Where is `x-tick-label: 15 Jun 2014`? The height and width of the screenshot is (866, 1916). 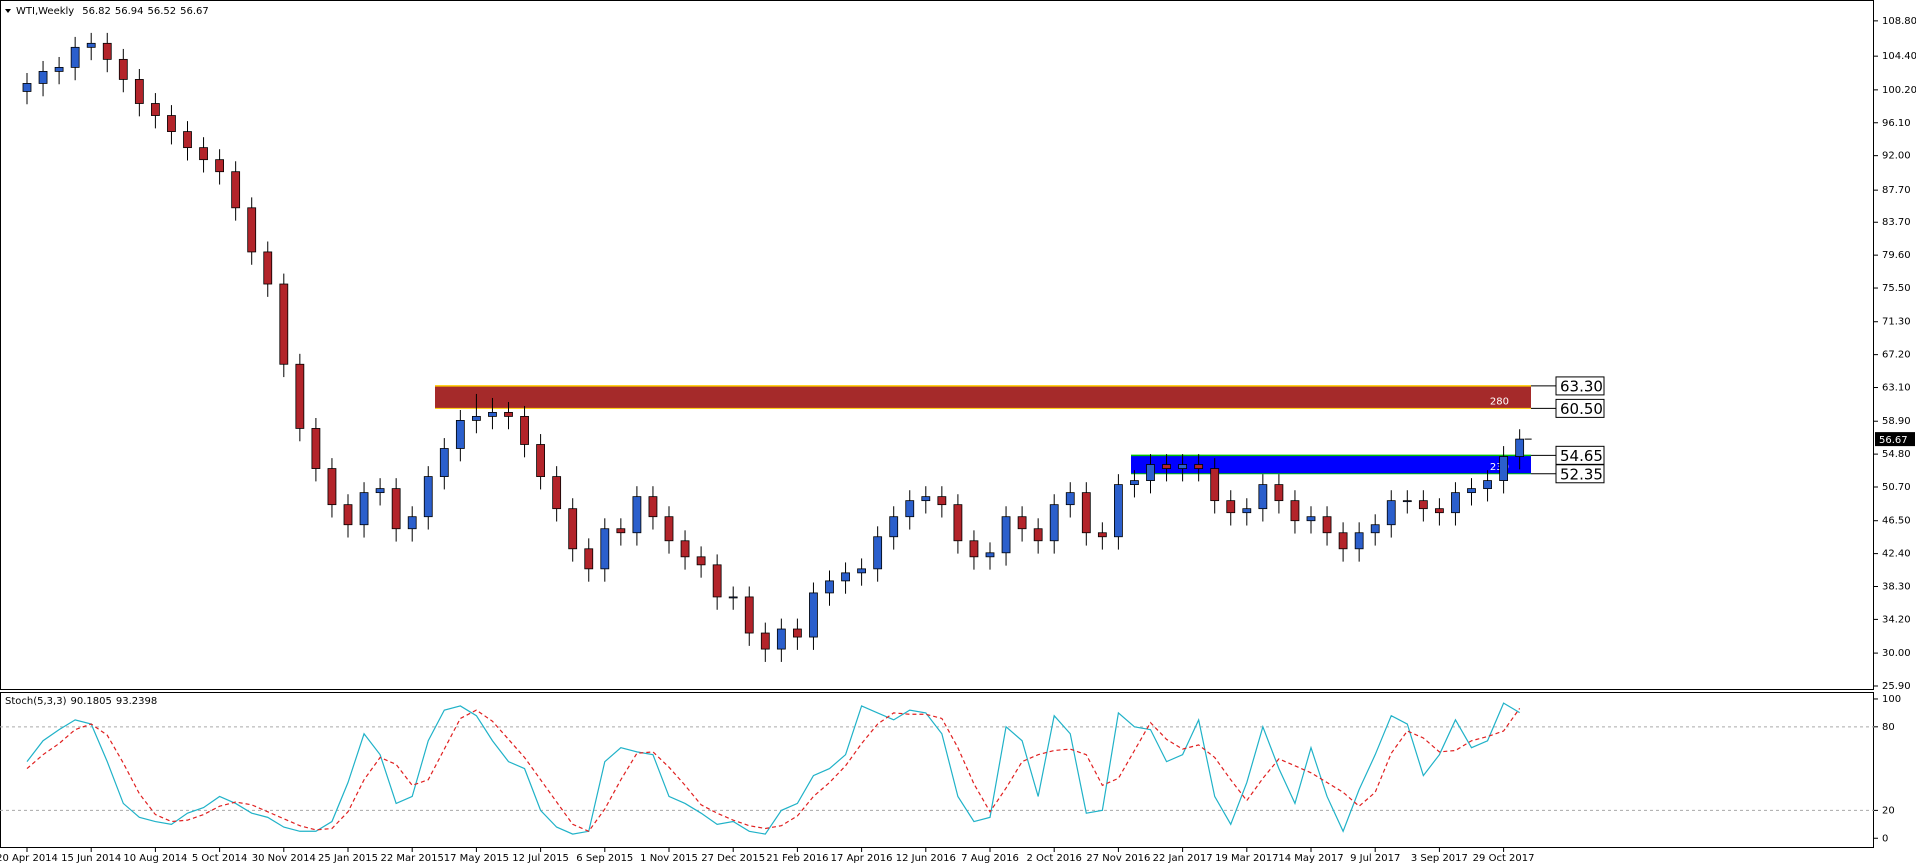 x-tick-label: 15 Jun 2014 is located at coordinates (91, 858).